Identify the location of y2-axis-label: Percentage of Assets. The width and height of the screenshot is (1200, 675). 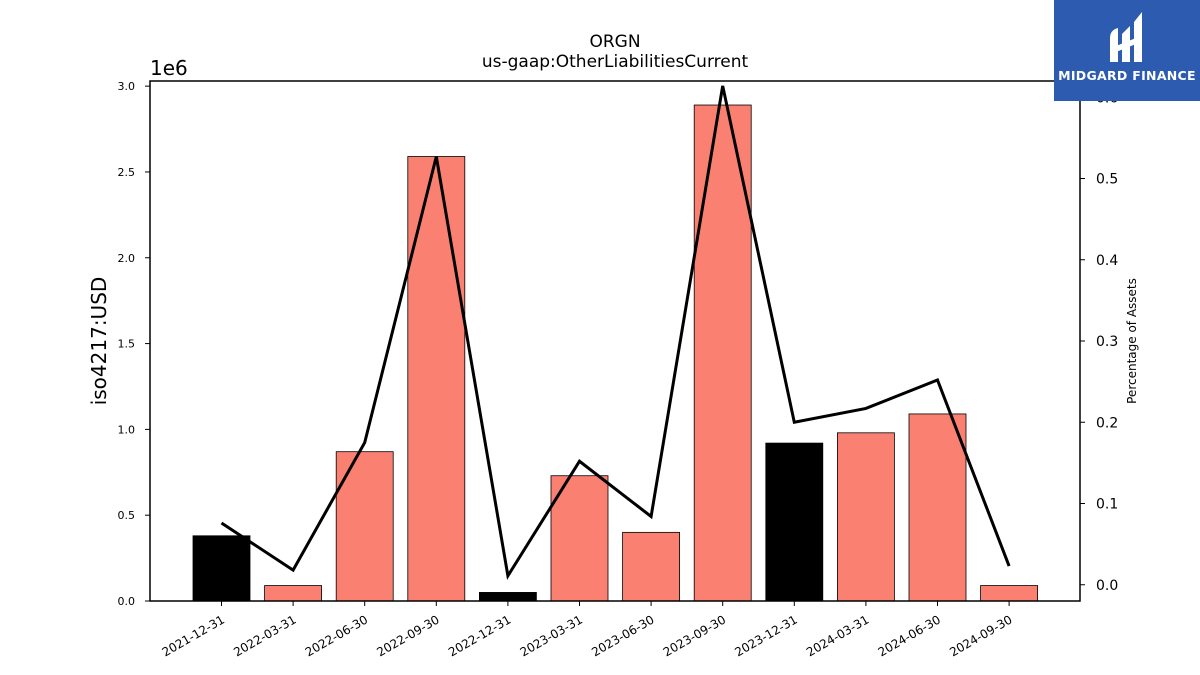
(1132, 341).